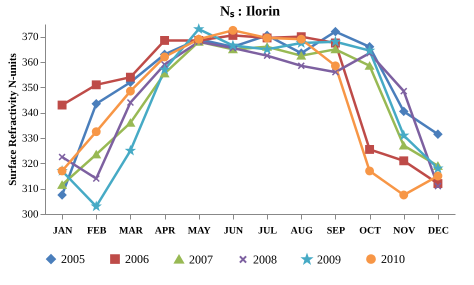 The width and height of the screenshot is (474, 285). I want to click on x-tick-label: NOV, so click(404, 231).